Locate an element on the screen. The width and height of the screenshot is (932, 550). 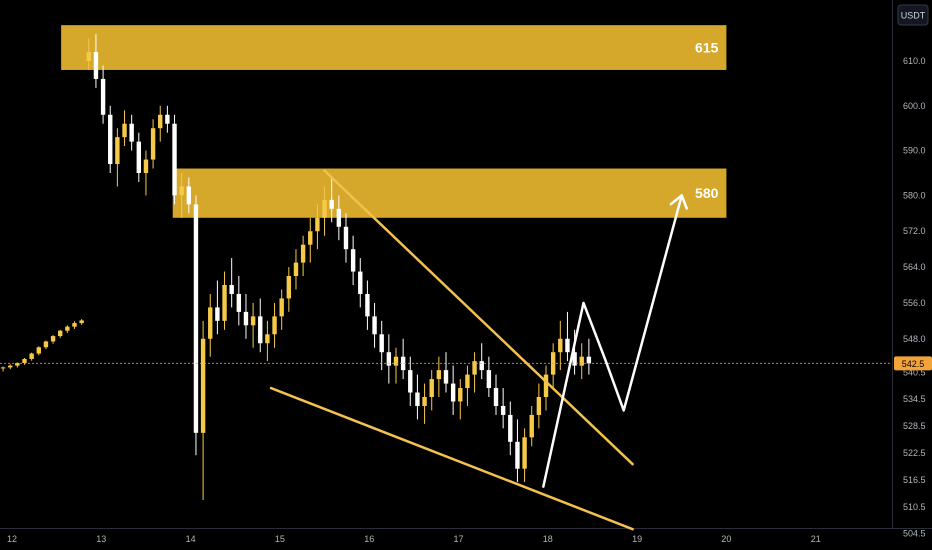
price-tick-label: 610.0 is located at coordinates (914, 61).